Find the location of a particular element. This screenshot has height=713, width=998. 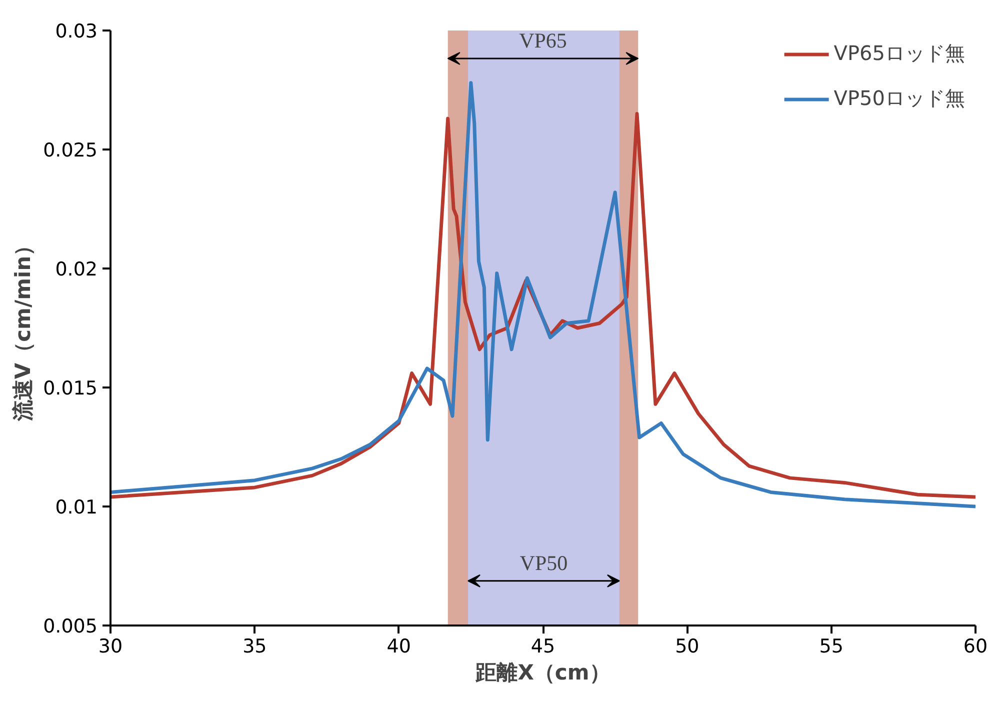

y-axis-title: 流速V（cm/min） is located at coordinates (23, 328).